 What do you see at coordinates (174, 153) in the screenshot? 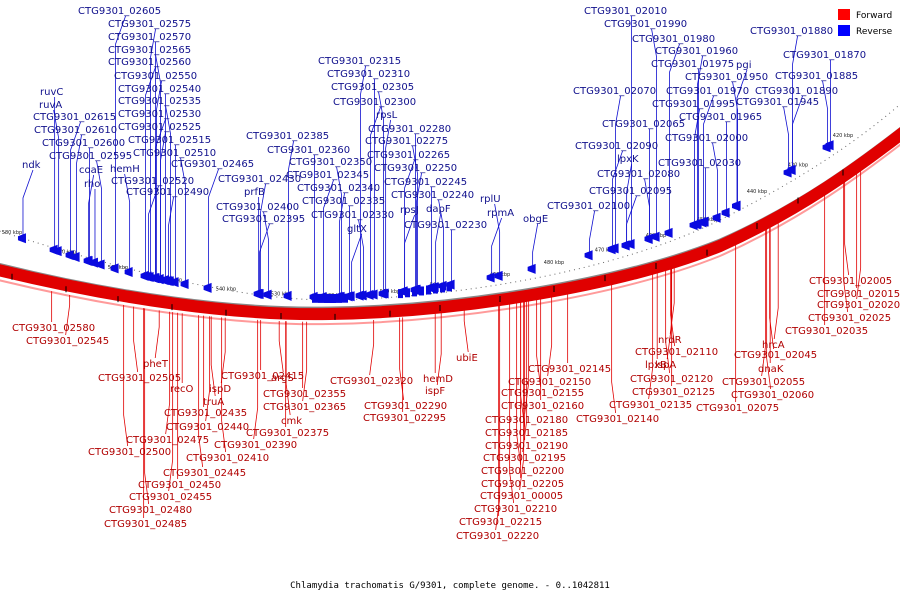
I see `reverse-label-ctg9301-02510: CTG9301_02510` at bounding box center [174, 153].